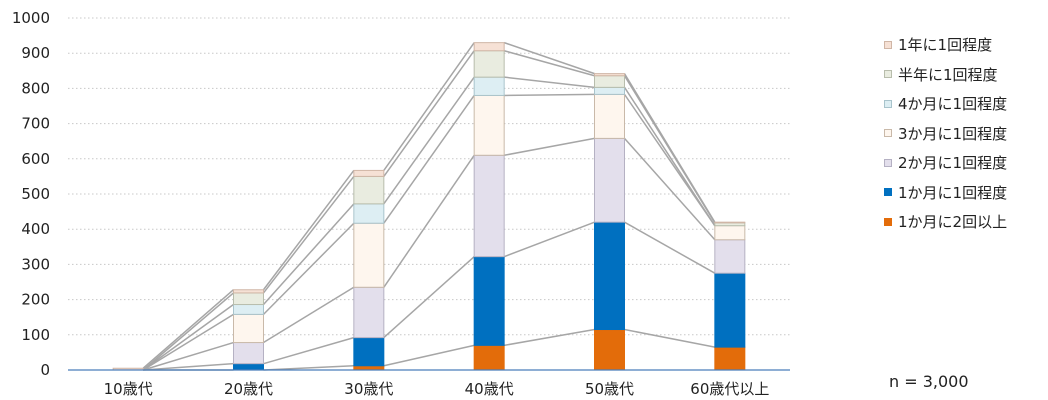 Image resolution: width=1048 pixels, height=400 pixels. I want to click on legend-item: 4か月に1回程度, so click(945, 104).